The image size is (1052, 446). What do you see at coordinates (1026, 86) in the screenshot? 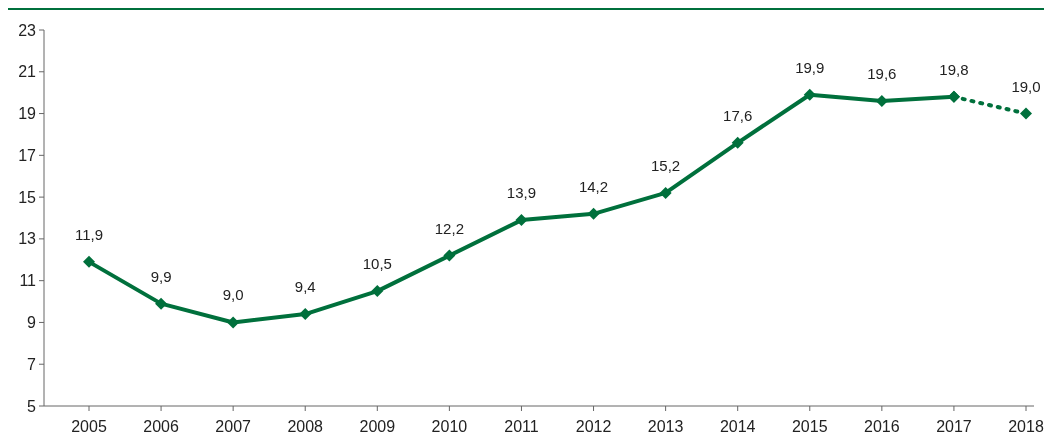
I see `data-label: 19,0` at bounding box center [1026, 86].